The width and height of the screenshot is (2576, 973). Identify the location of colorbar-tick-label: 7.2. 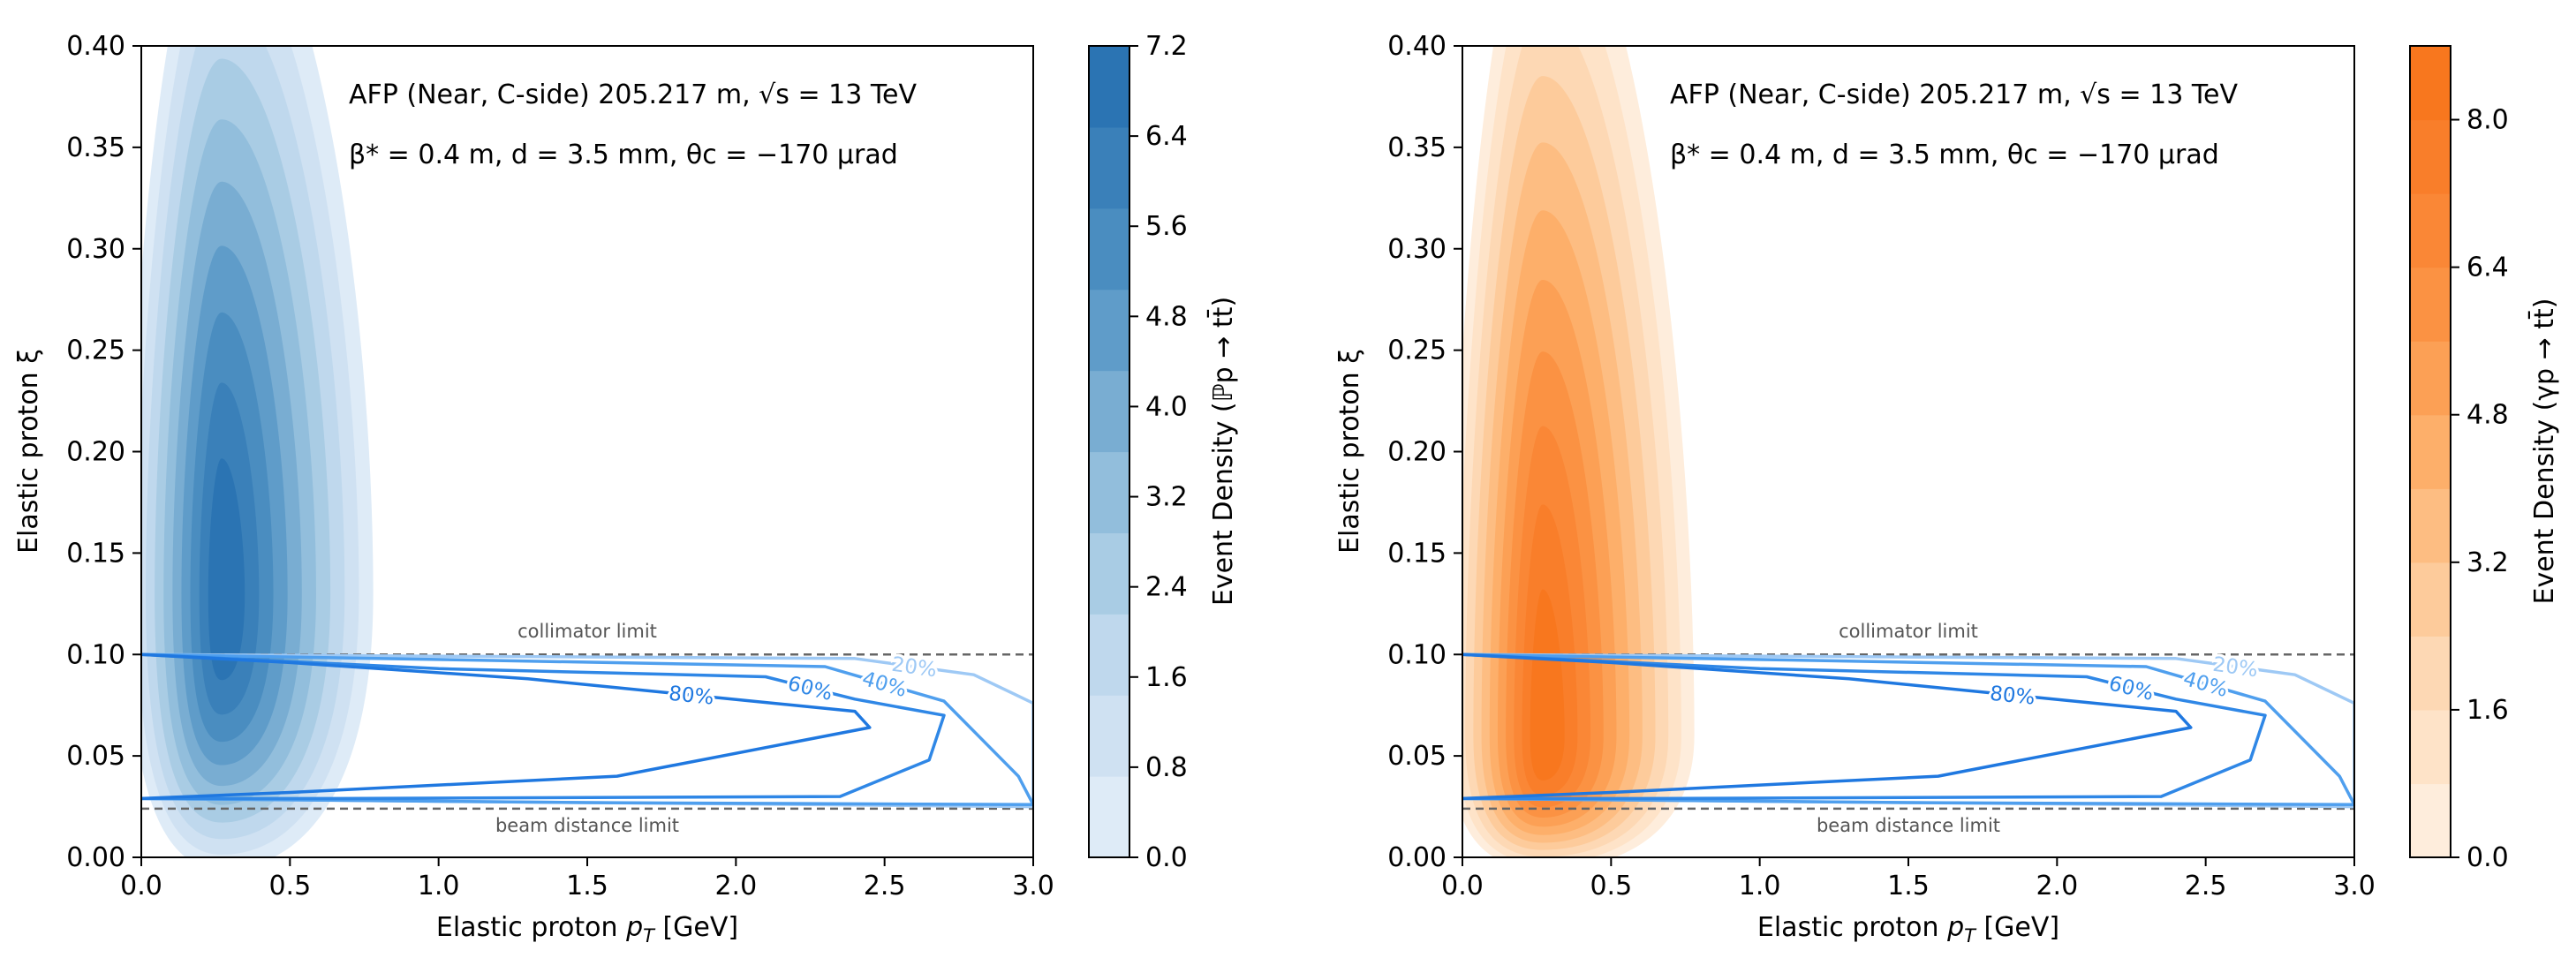
(1166, 46).